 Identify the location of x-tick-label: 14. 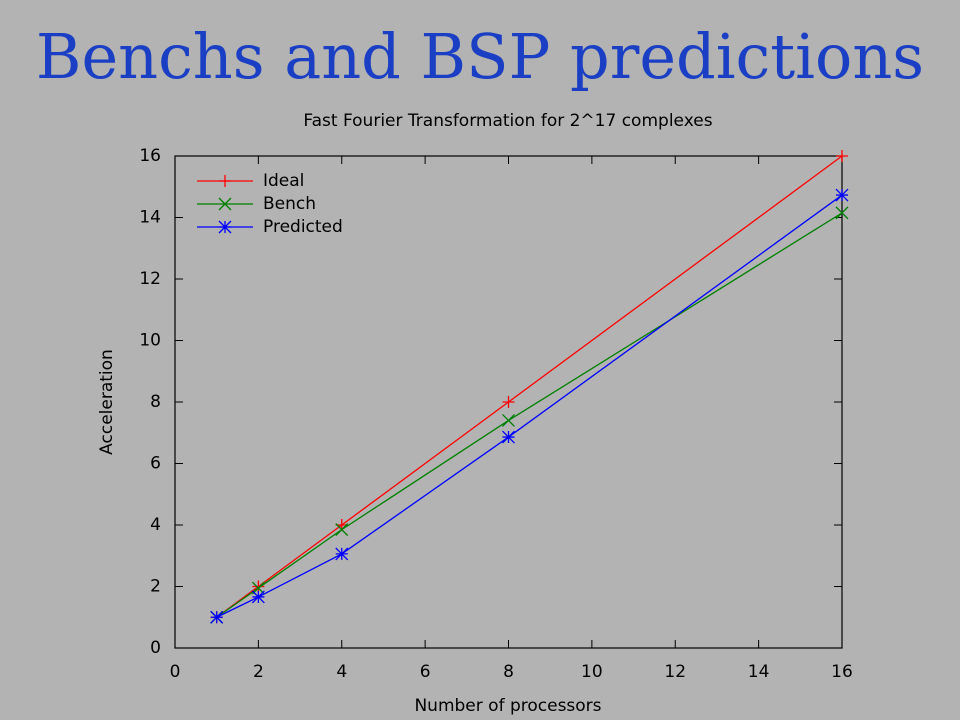
(759, 672).